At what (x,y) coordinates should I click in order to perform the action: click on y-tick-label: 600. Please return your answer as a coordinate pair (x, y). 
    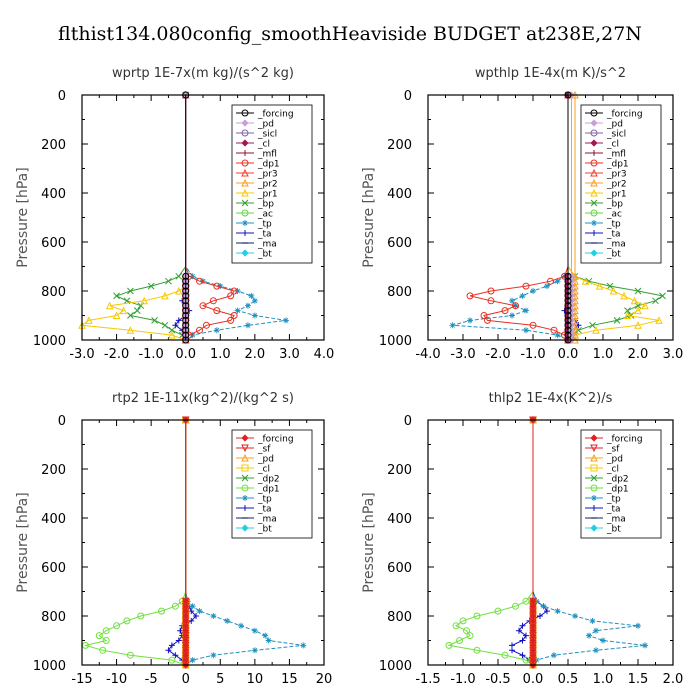
    Looking at the image, I should click on (399, 568).